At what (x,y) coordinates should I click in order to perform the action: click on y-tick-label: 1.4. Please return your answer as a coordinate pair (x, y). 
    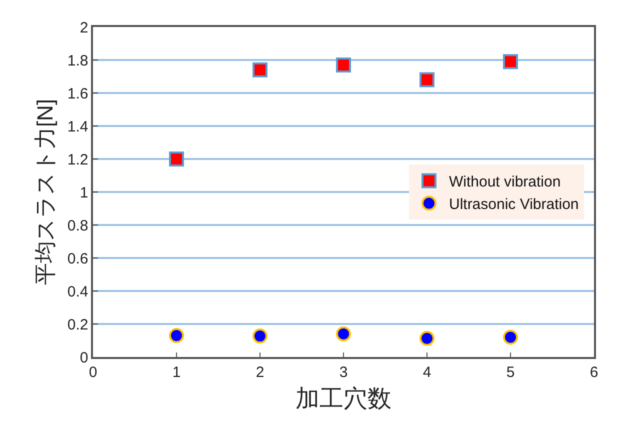
    Looking at the image, I should click on (77, 127).